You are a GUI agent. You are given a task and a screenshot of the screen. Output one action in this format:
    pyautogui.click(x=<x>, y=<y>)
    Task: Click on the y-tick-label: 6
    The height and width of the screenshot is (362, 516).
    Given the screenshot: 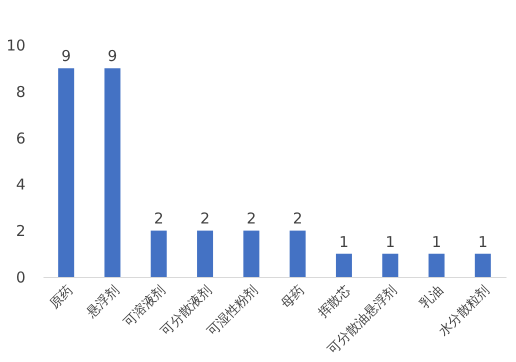 What is the action you would take?
    pyautogui.click(x=21, y=138)
    